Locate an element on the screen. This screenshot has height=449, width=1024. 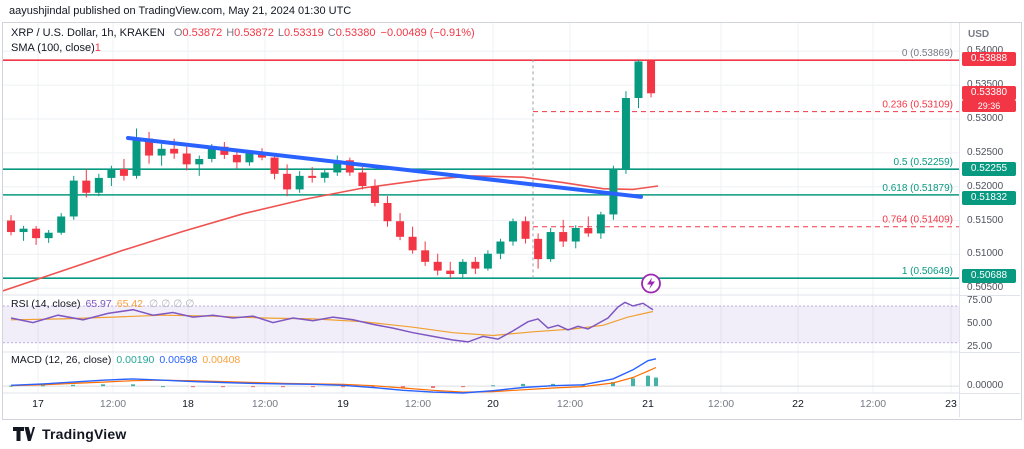
price-tick-label: 0.51000 is located at coordinates (985, 254).